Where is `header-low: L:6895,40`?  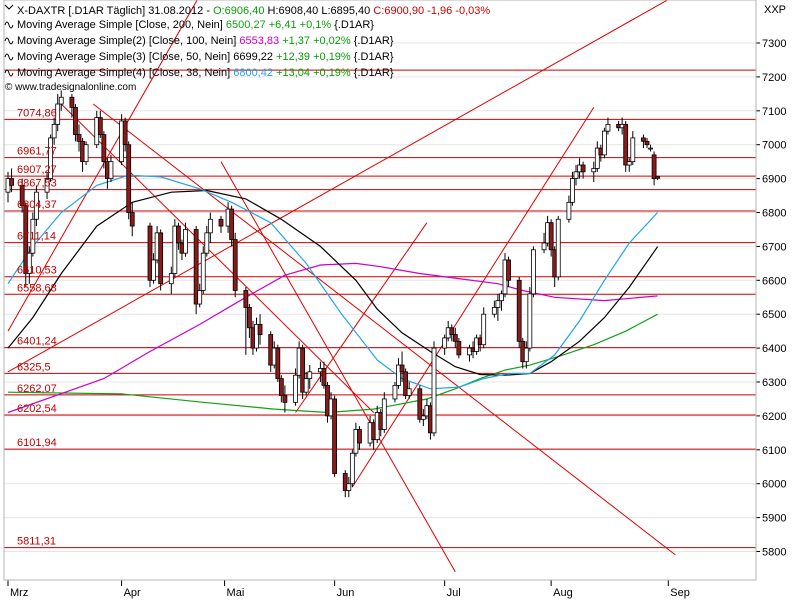
header-low: L:6895,40 is located at coordinates (347, 11).